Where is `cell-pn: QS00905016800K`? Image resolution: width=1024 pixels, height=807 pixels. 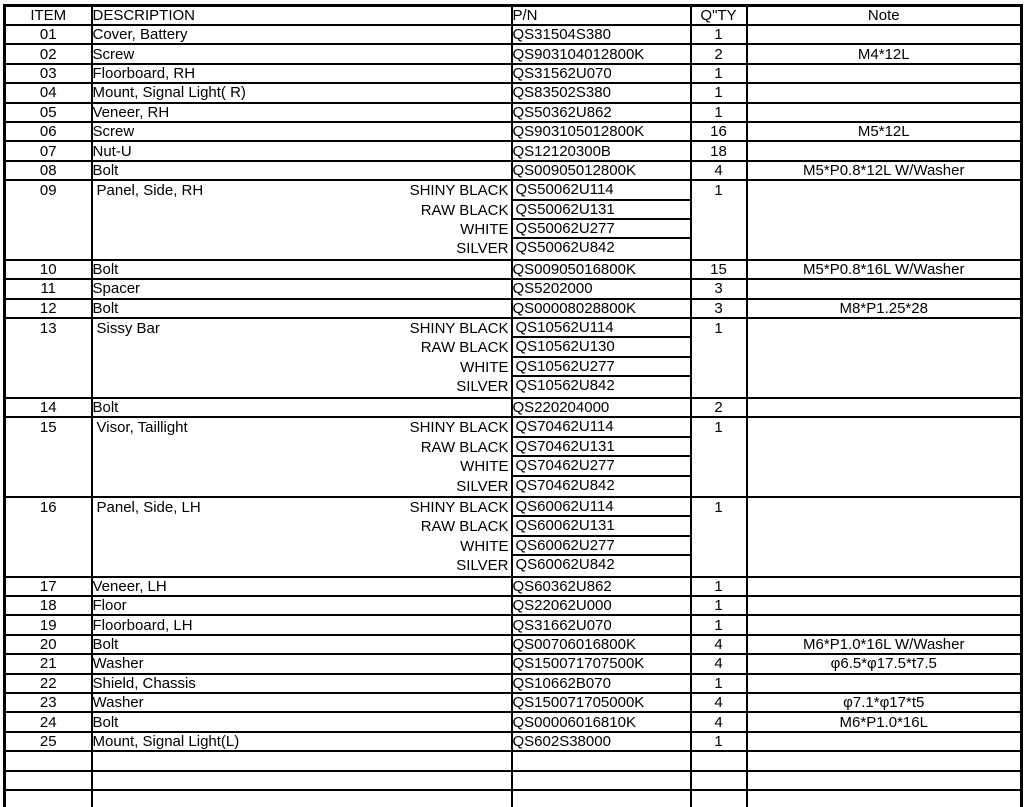
cell-pn: QS00905016800K is located at coordinates (601, 269).